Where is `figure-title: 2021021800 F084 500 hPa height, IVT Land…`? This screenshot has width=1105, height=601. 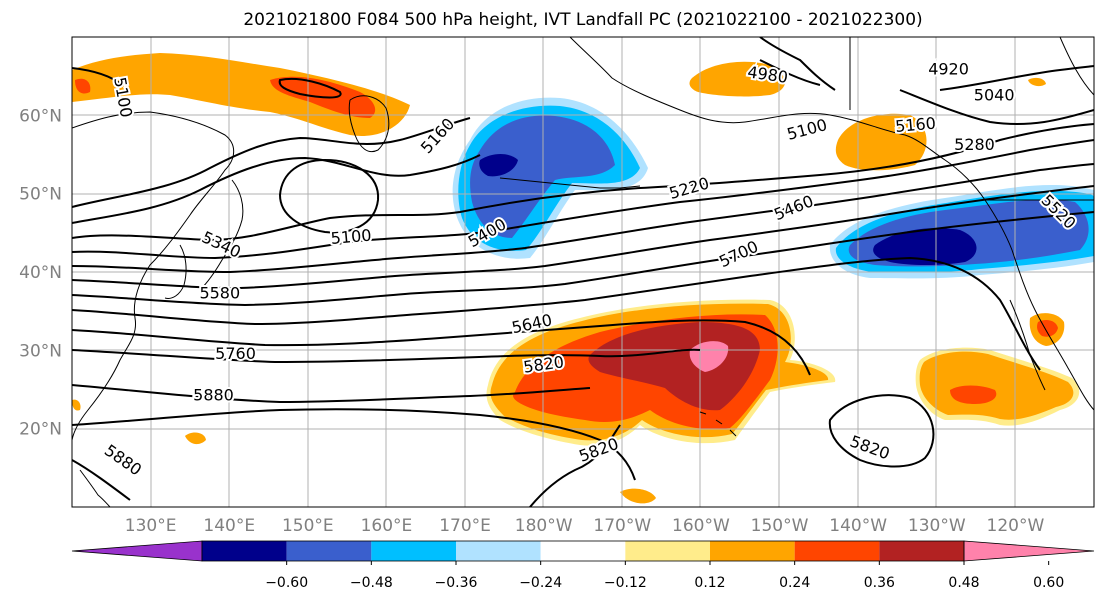
figure-title: 2021021800 F084 500 hPa height, IVT Land… is located at coordinates (582, 20).